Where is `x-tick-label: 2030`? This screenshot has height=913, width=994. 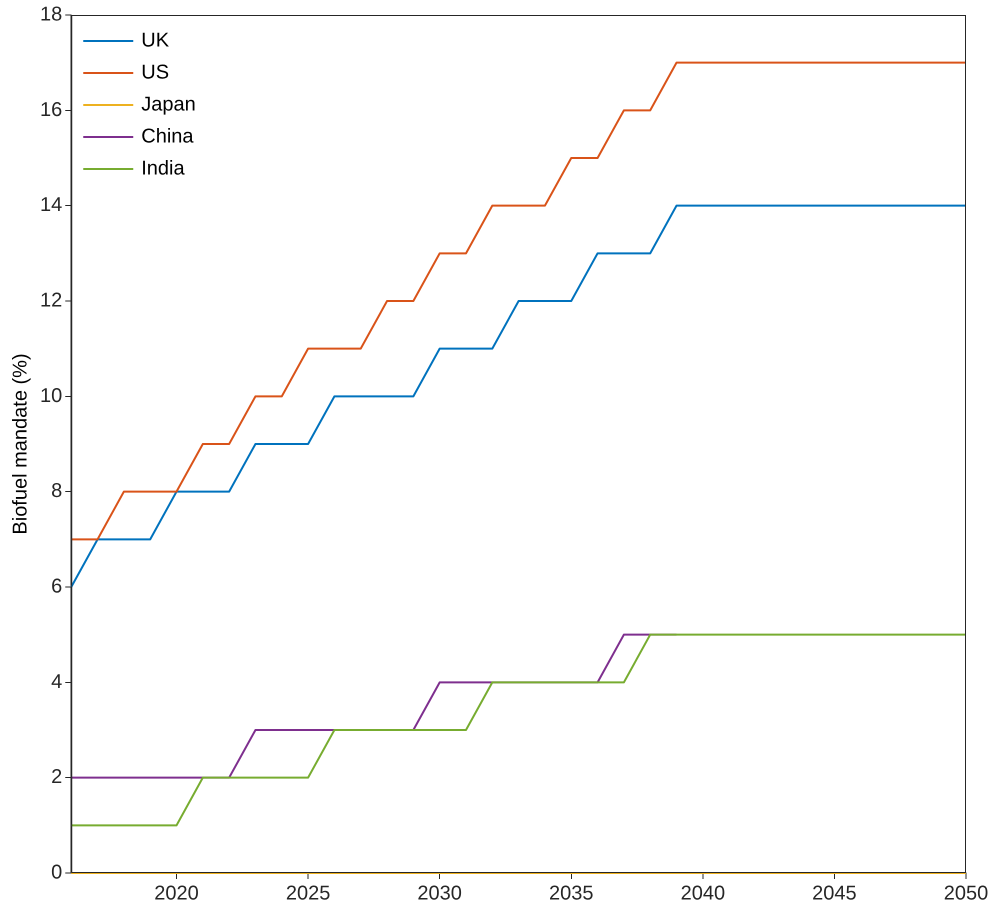
x-tick-label: 2030 is located at coordinates (439, 893).